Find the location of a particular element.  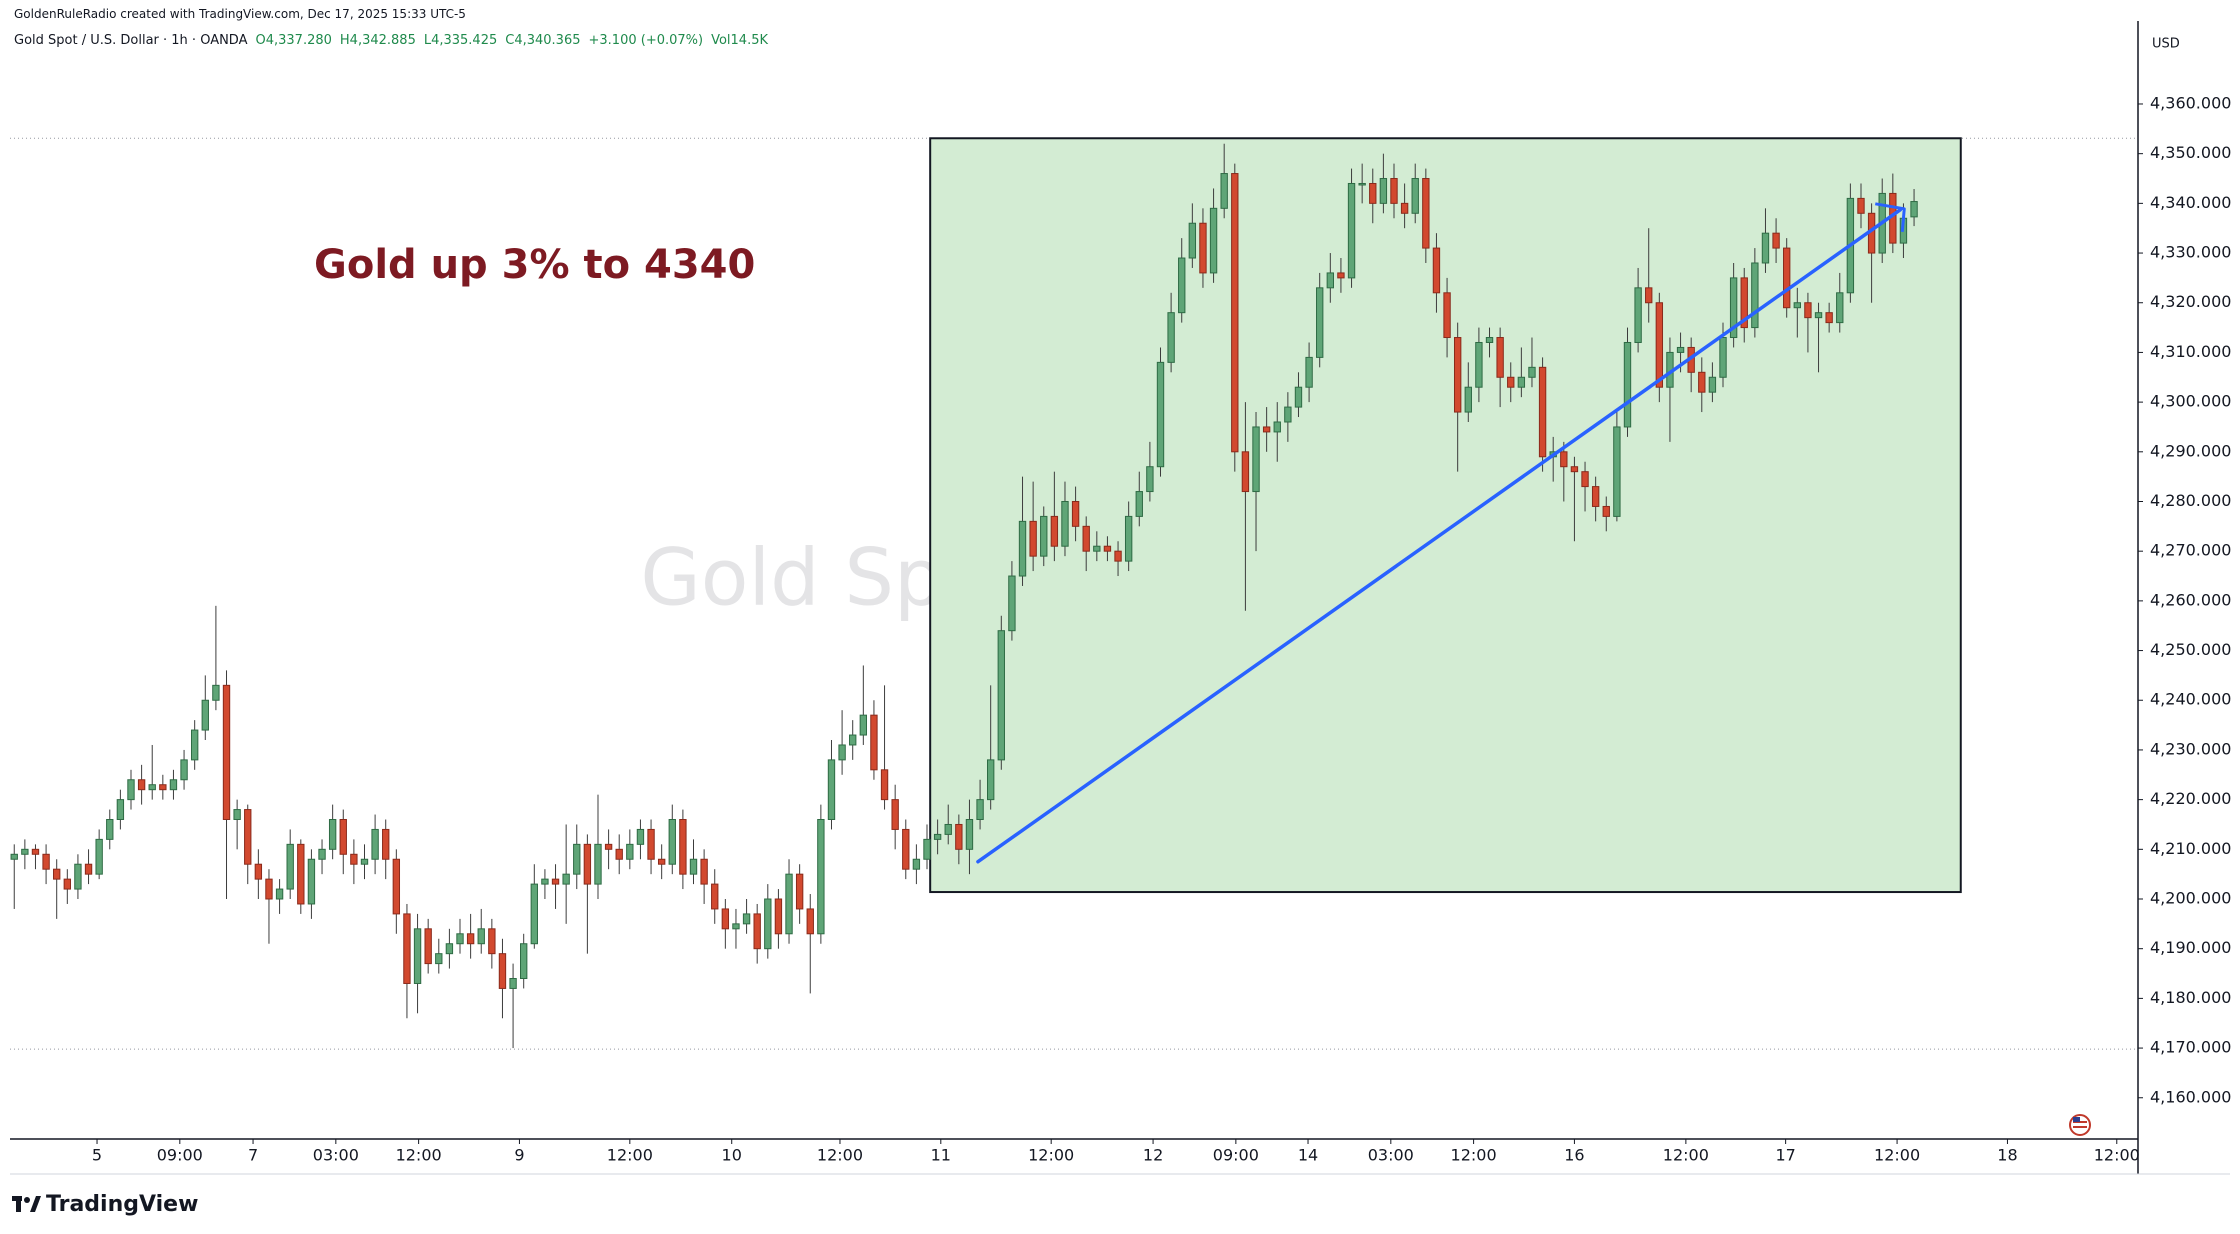

x-tick-label: 12 is located at coordinates (1153, 1155).